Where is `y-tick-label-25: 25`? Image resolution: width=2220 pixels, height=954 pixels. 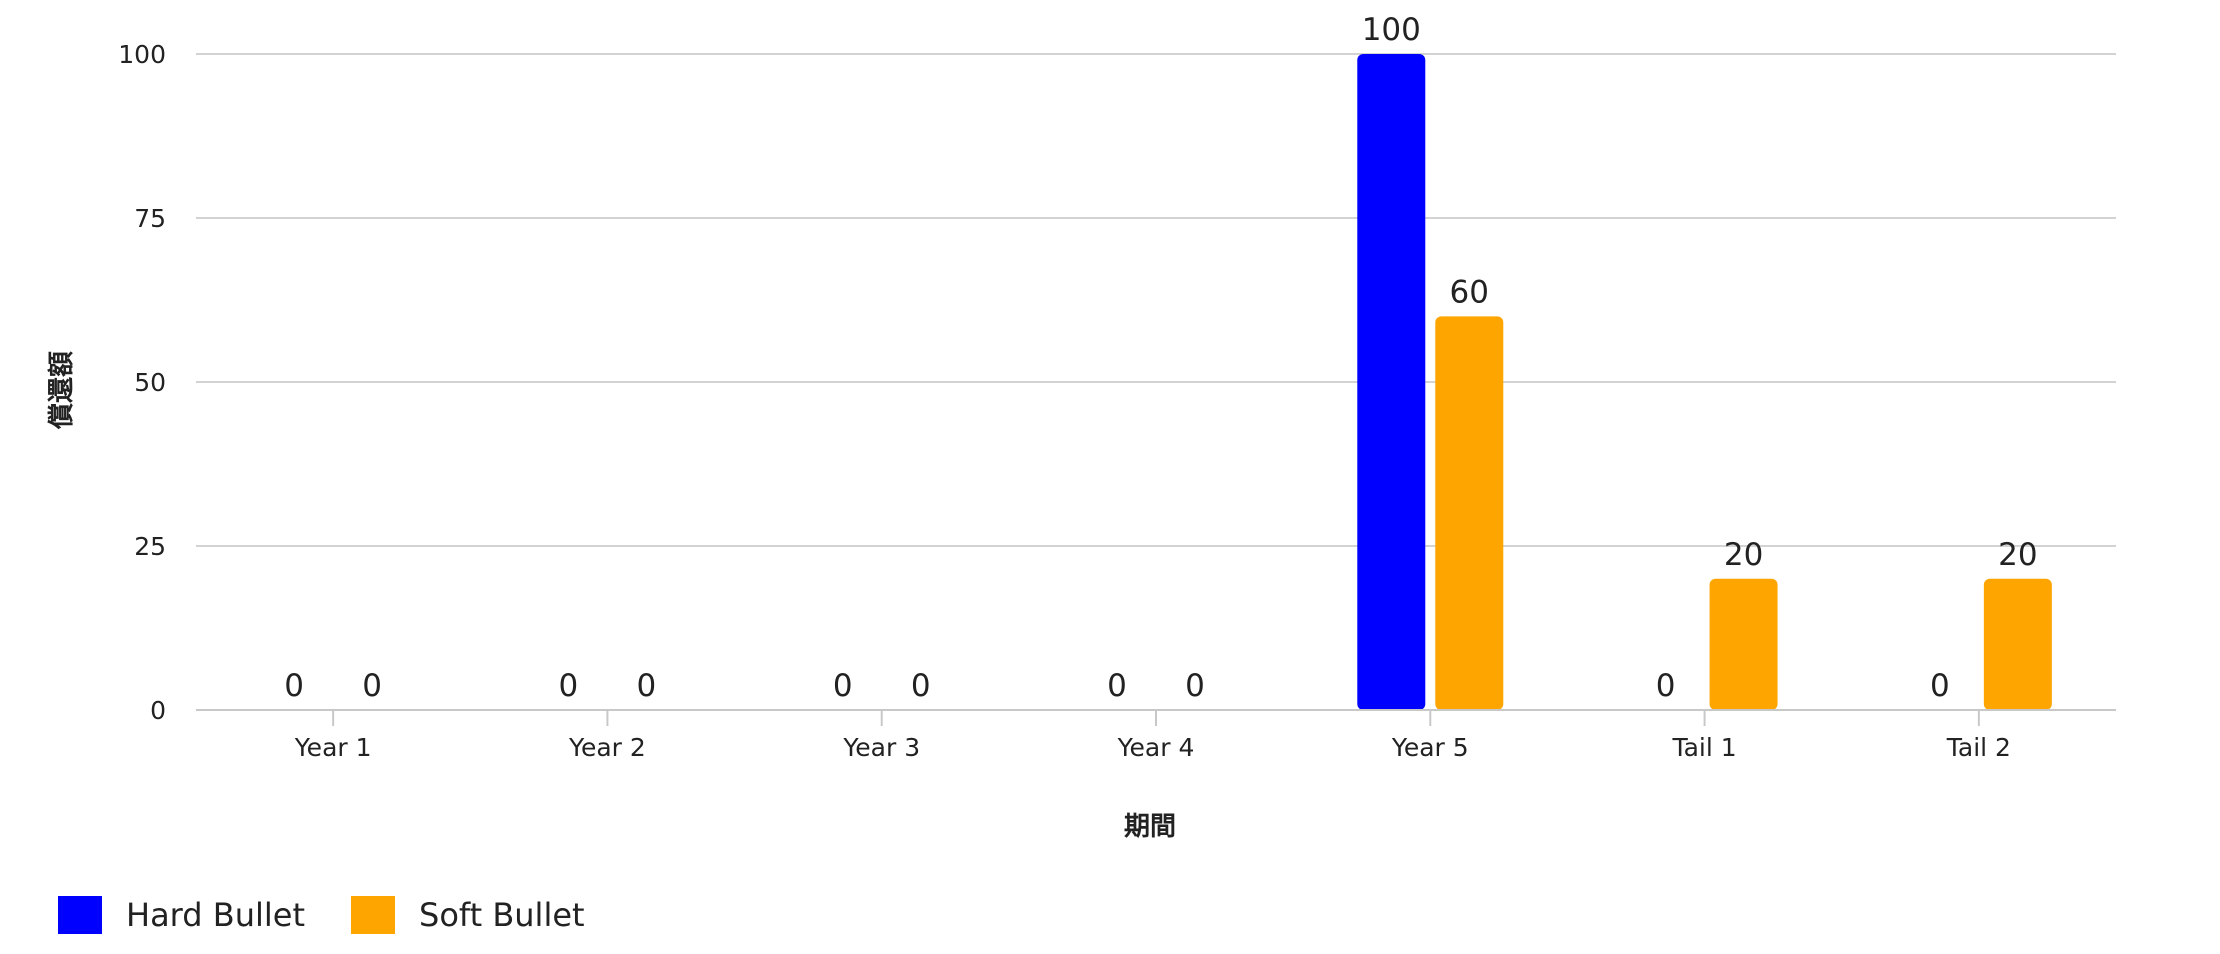 y-tick-label-25: 25 is located at coordinates (150, 546).